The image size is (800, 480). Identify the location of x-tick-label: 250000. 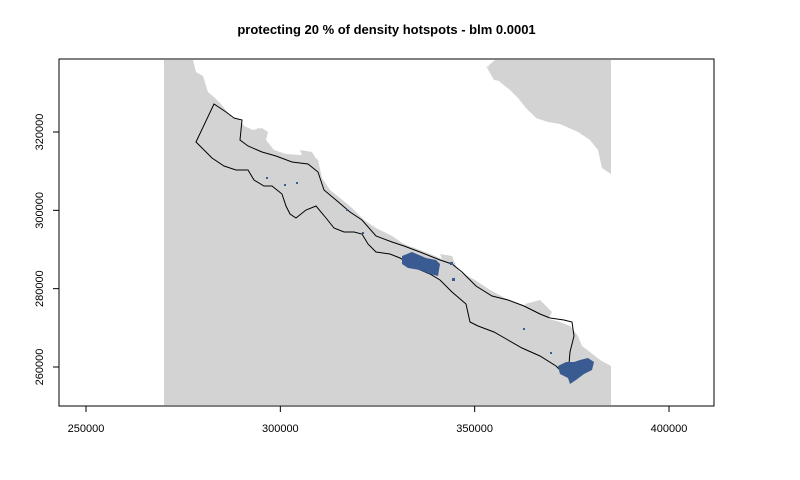
(86, 429).